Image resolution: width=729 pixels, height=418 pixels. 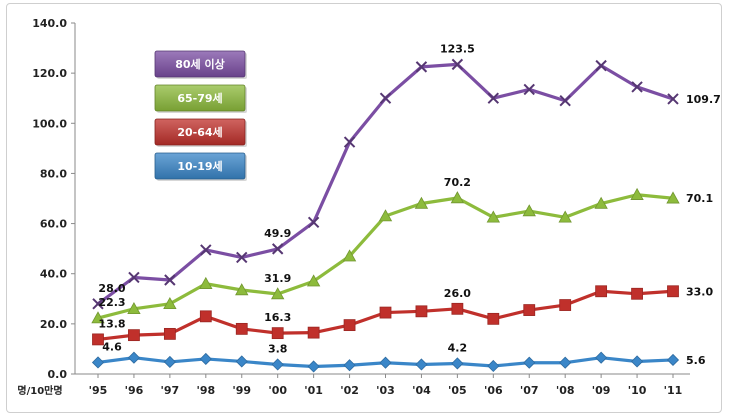 What do you see at coordinates (49, 73) in the screenshot?
I see `y-tick-label: 120.0` at bounding box center [49, 73].